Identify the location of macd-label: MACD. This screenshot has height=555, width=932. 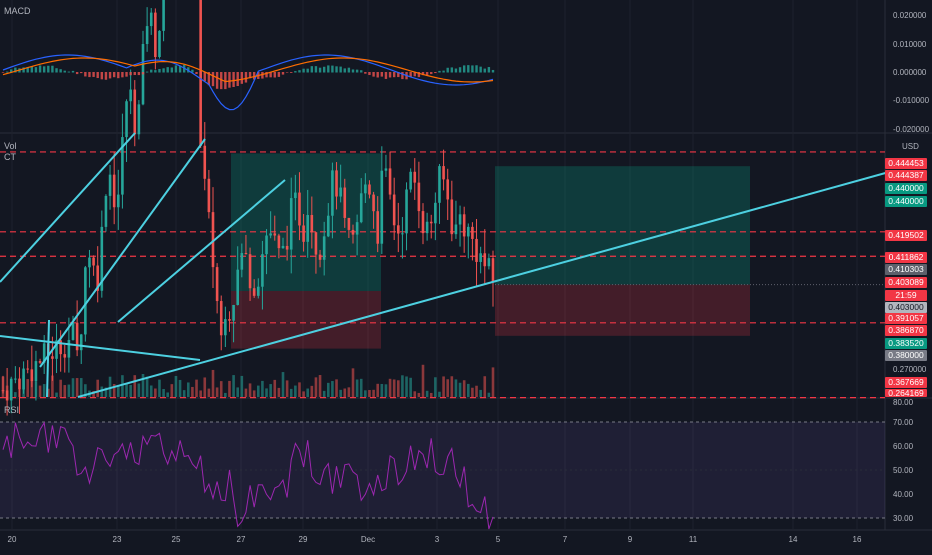
(17, 11).